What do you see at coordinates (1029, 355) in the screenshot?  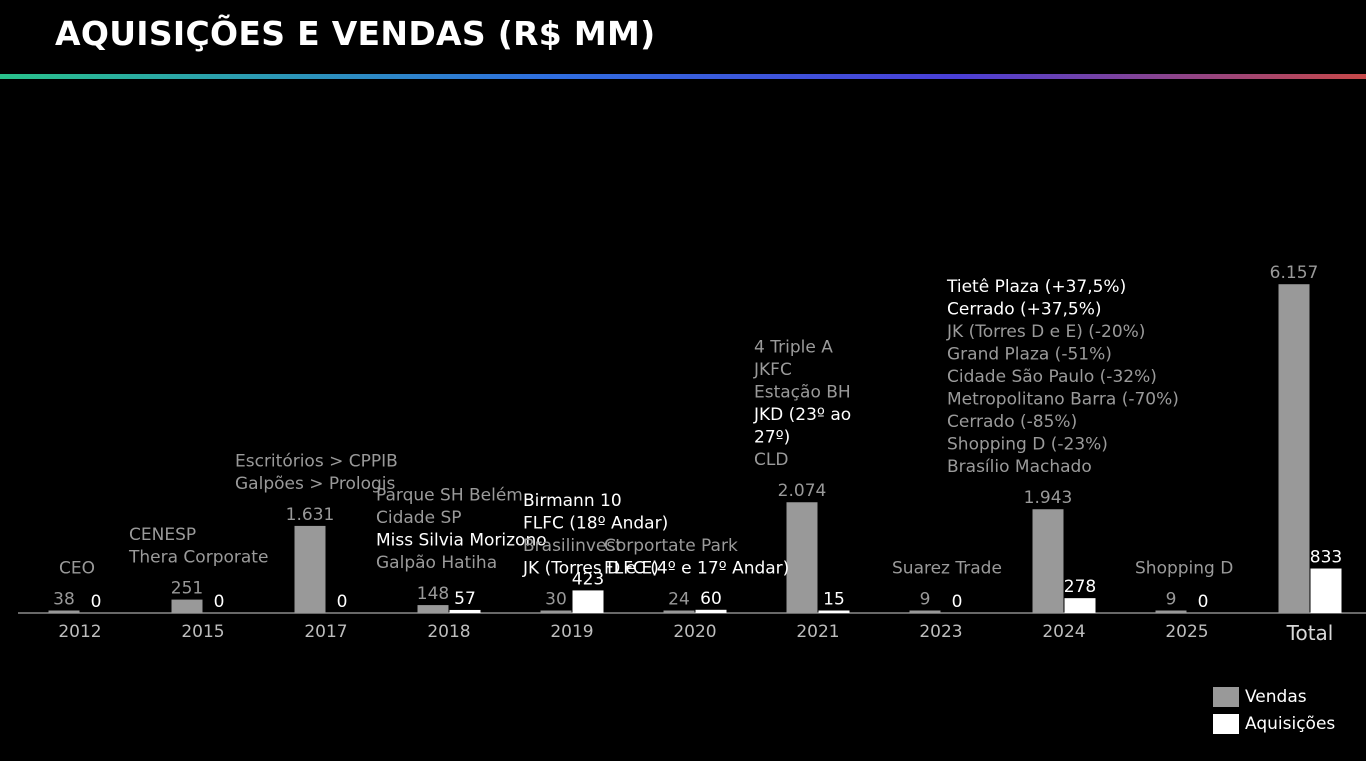 I see `annotation-line: Grand Plaza (-51%)` at bounding box center [1029, 355].